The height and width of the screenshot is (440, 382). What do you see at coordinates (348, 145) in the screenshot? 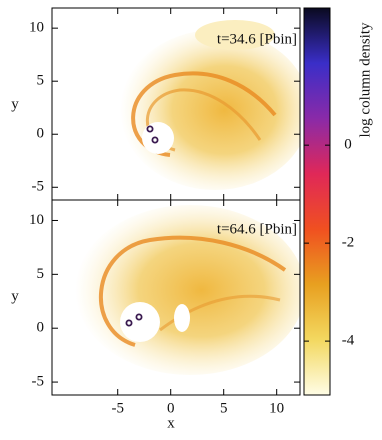
I see `colorbar-tick-label: 0` at bounding box center [348, 145].